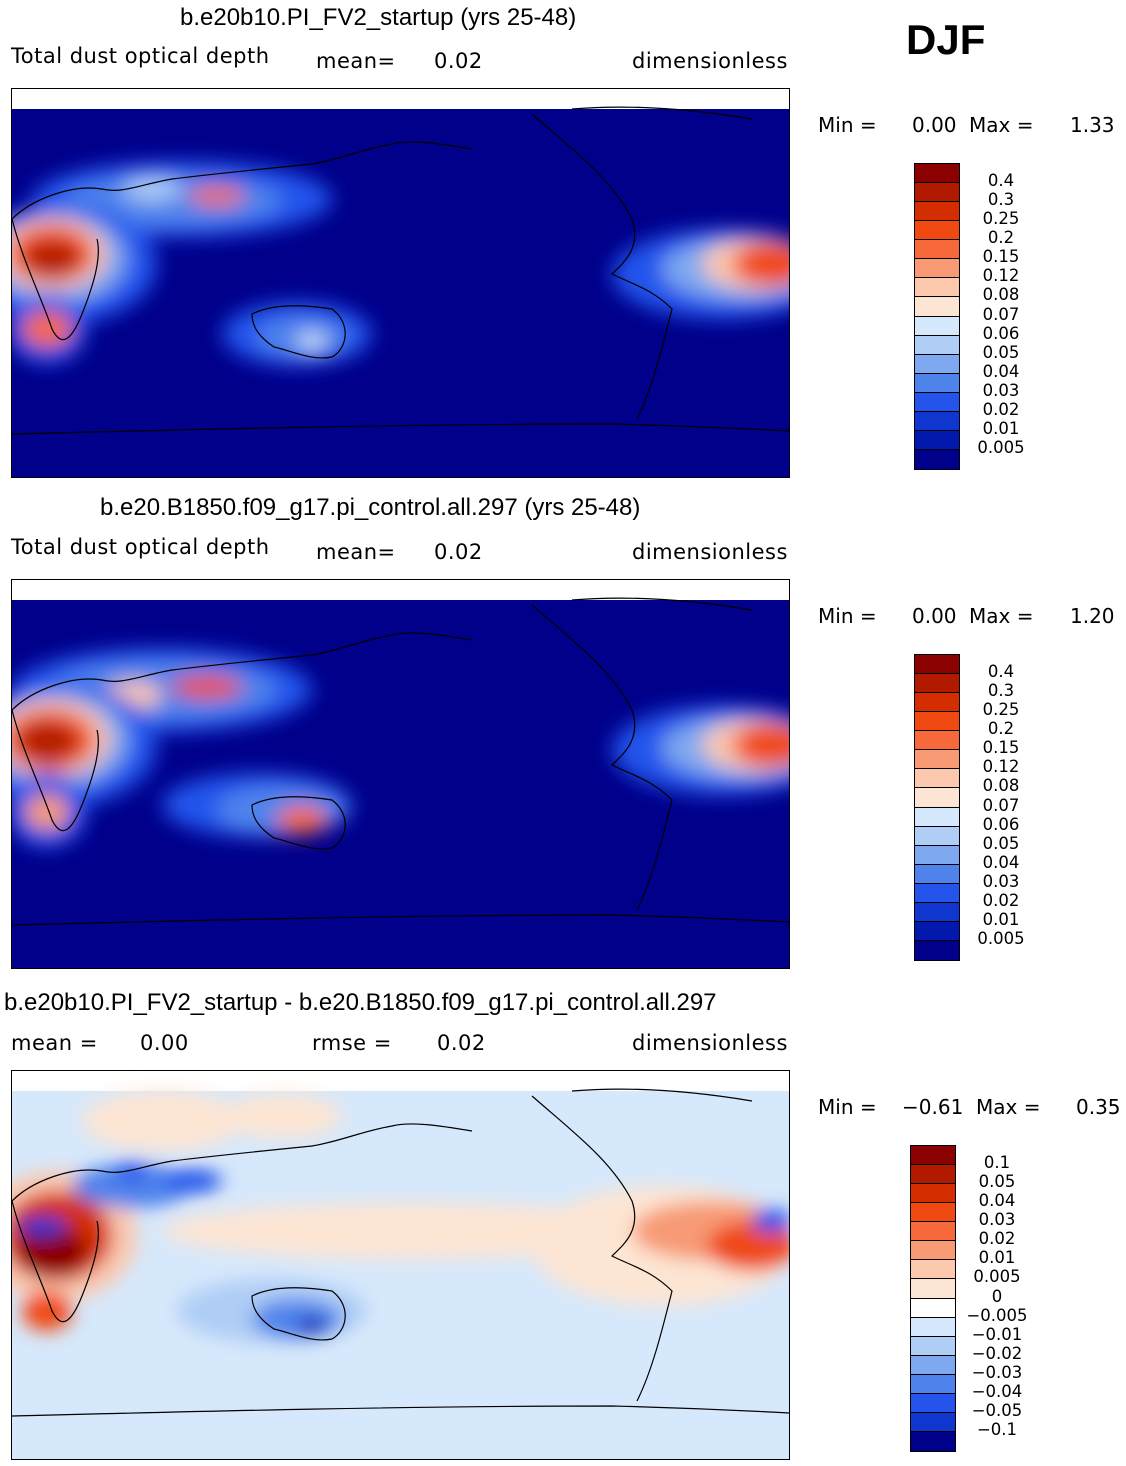 The image size is (1126, 1466). I want to click on colorbar-label: 0.02, so click(997, 1239).